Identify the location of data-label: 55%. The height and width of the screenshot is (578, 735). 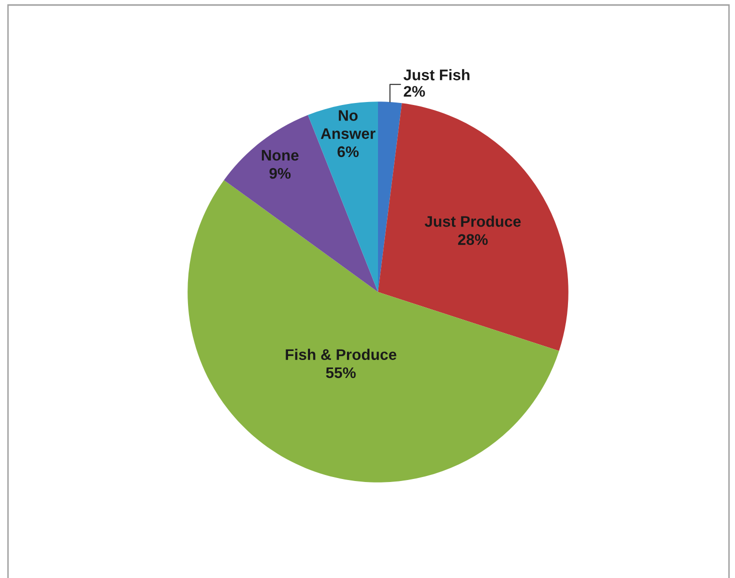
(341, 372).